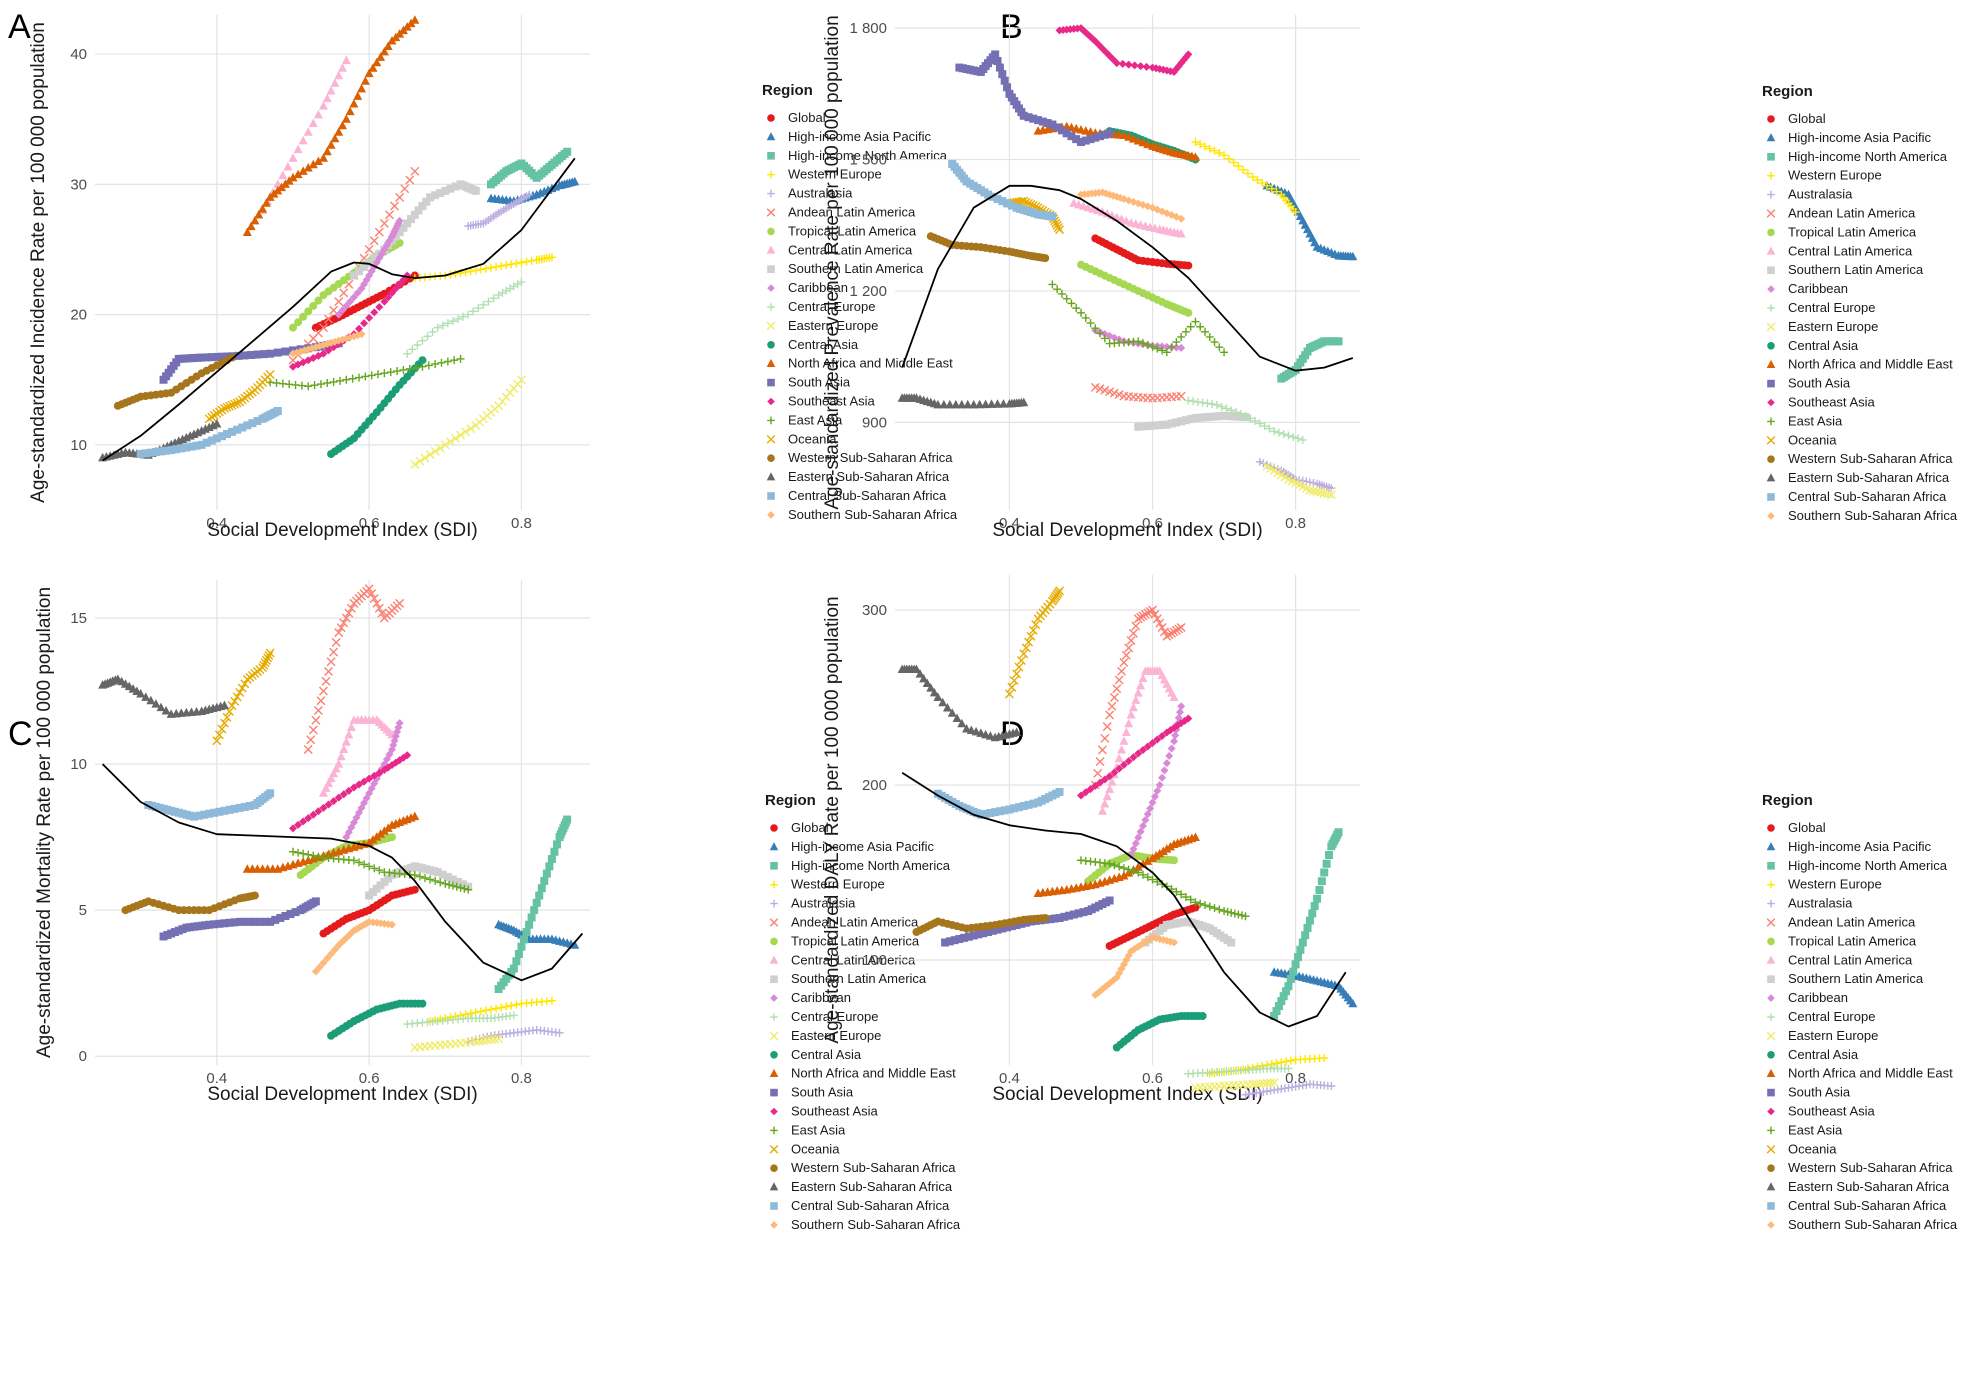 This screenshot has height=1385, width=1971. Describe the element at coordinates (1831, 1016) in the screenshot. I see `legend-label: Central Europe` at that location.